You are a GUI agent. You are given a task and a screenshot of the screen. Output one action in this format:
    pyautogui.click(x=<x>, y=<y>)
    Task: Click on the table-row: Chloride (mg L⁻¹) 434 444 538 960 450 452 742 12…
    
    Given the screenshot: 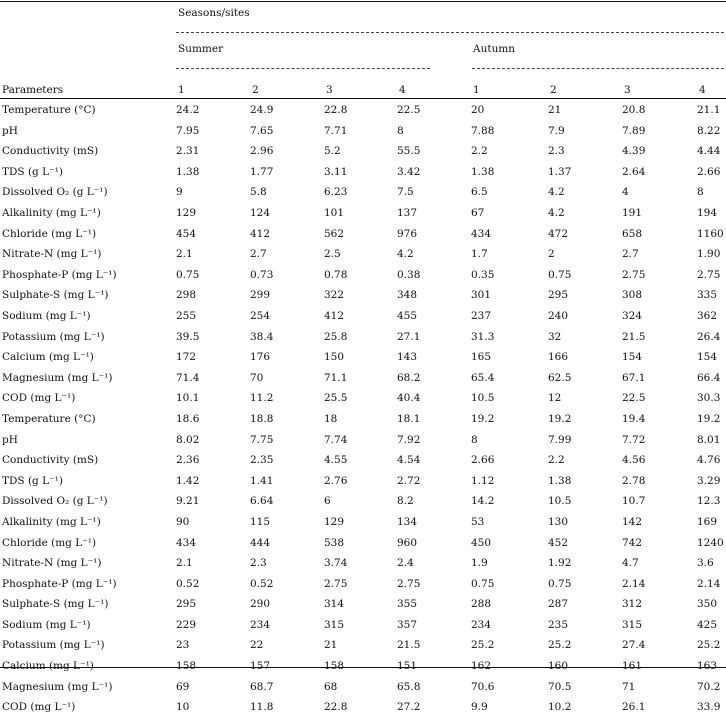 What is the action you would take?
    pyautogui.click(x=363, y=542)
    